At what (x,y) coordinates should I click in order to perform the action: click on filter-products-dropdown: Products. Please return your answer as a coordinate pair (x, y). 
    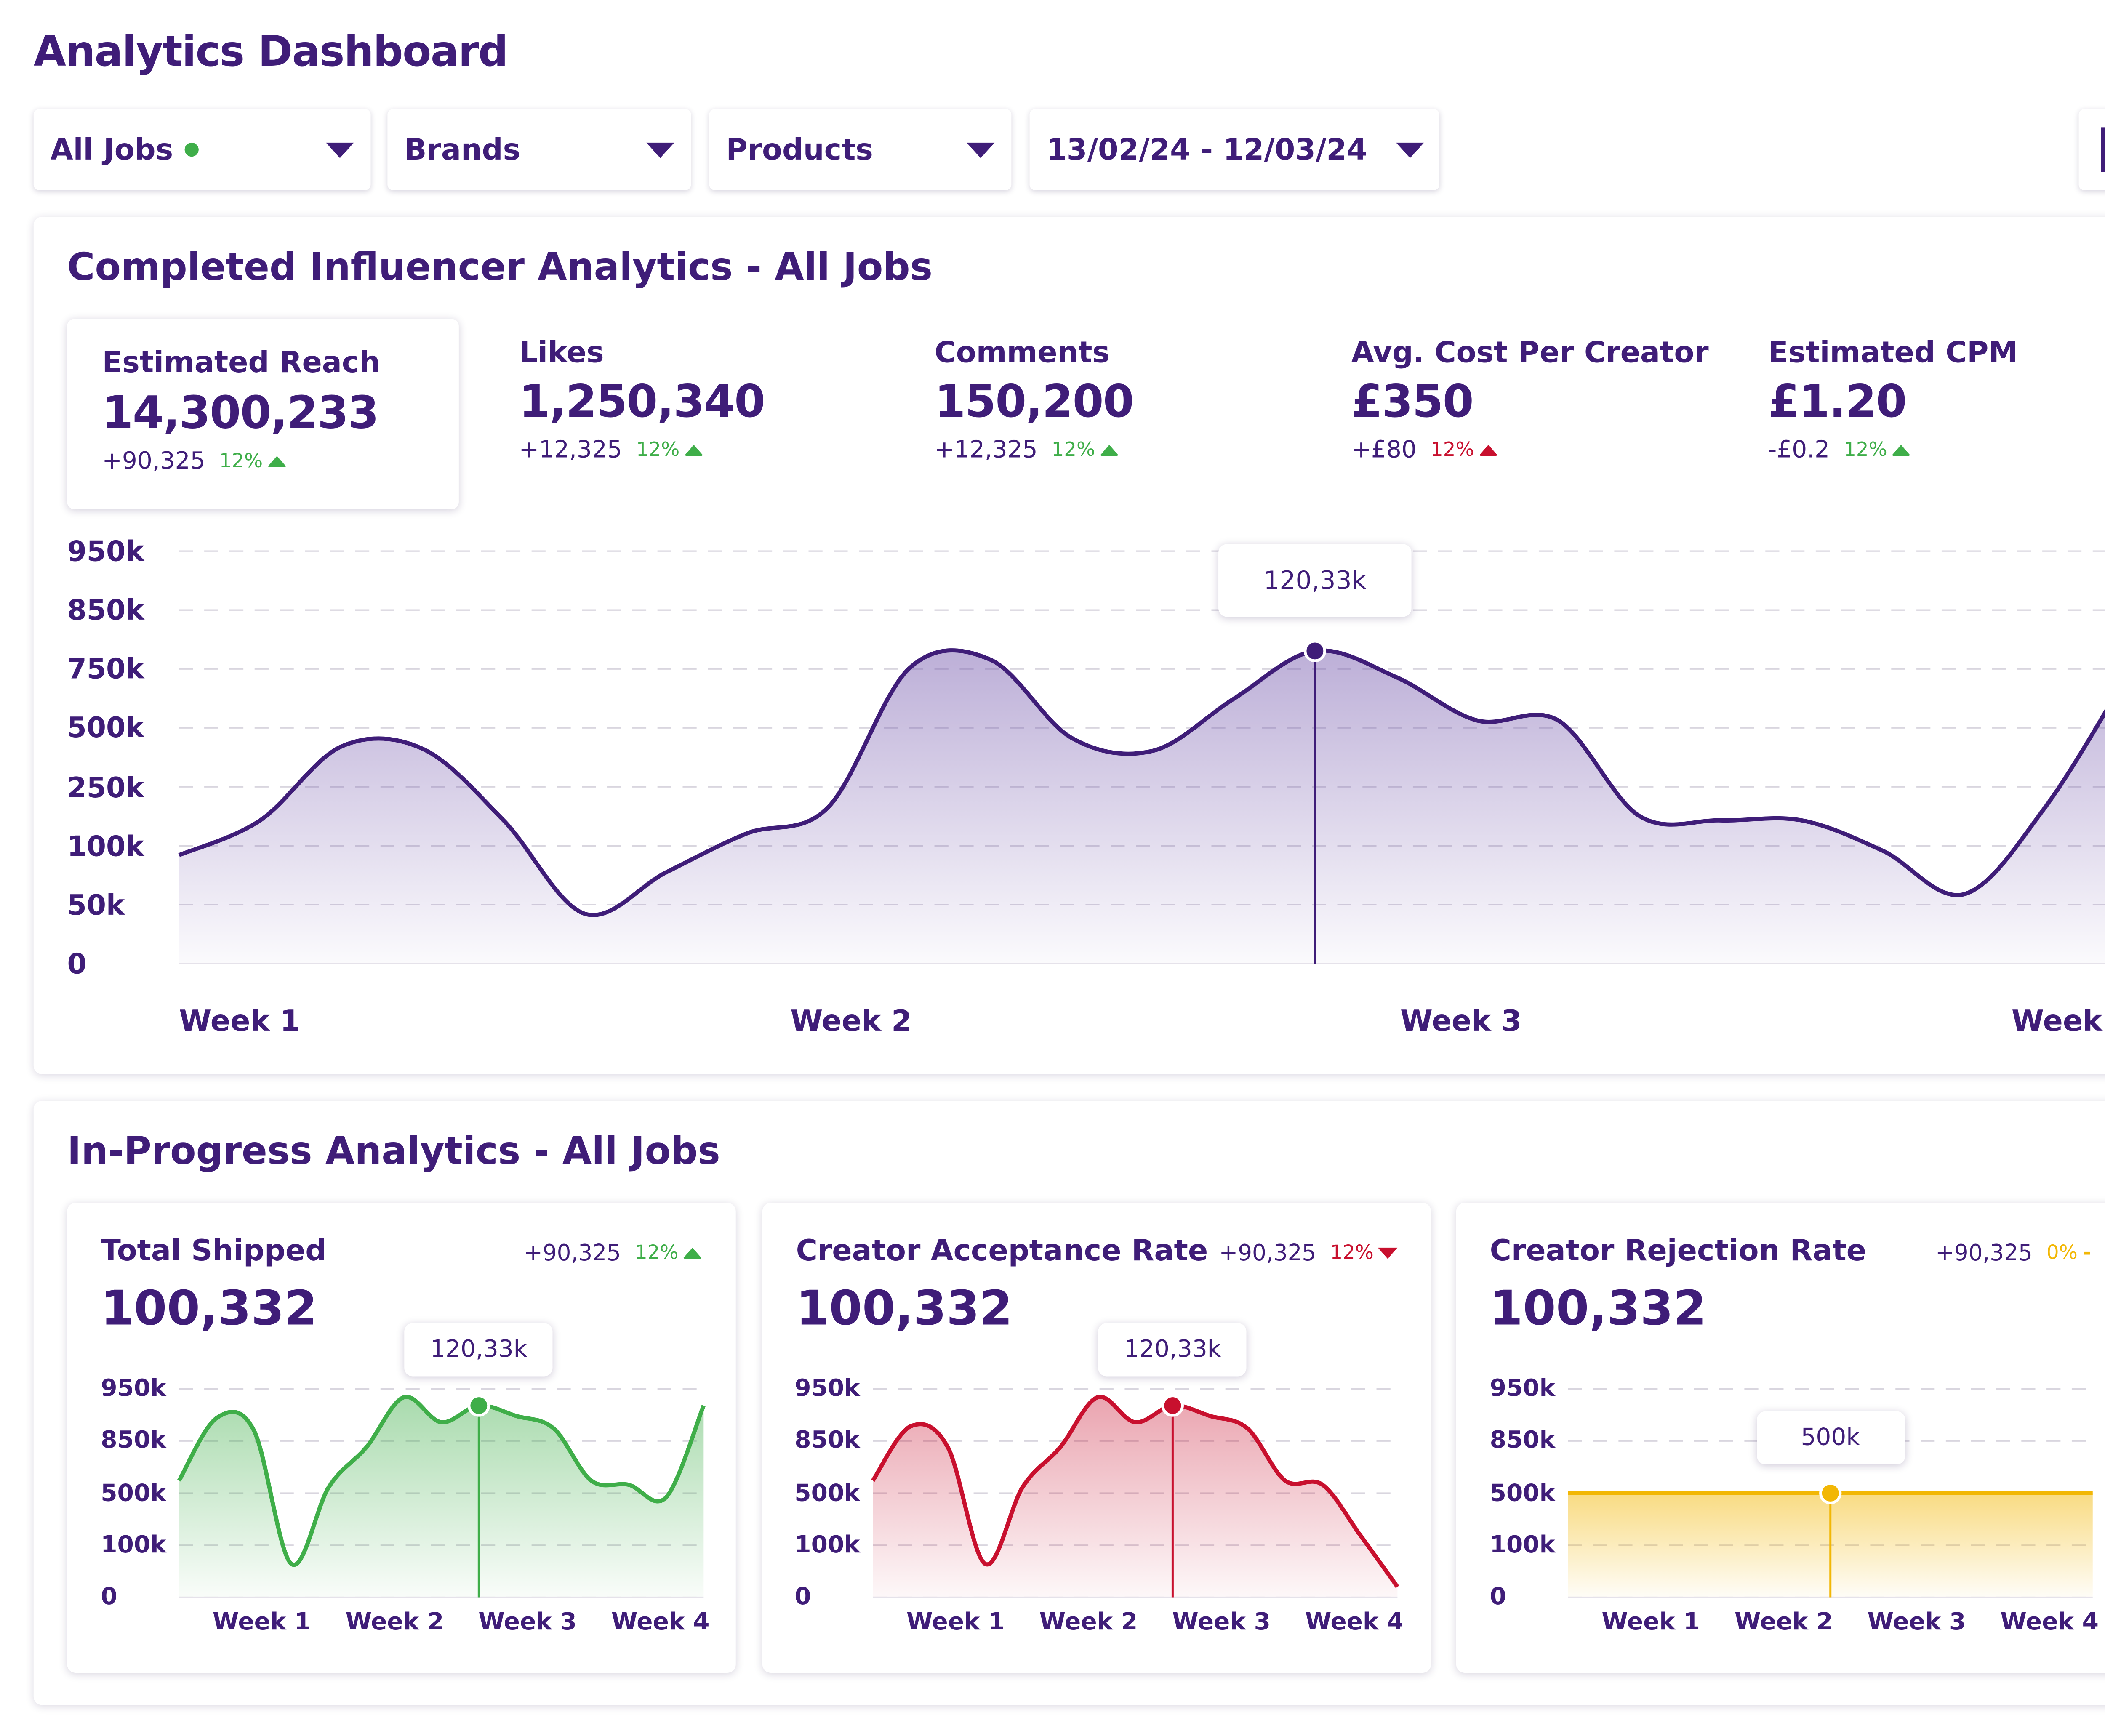
    Looking at the image, I should click on (860, 149).